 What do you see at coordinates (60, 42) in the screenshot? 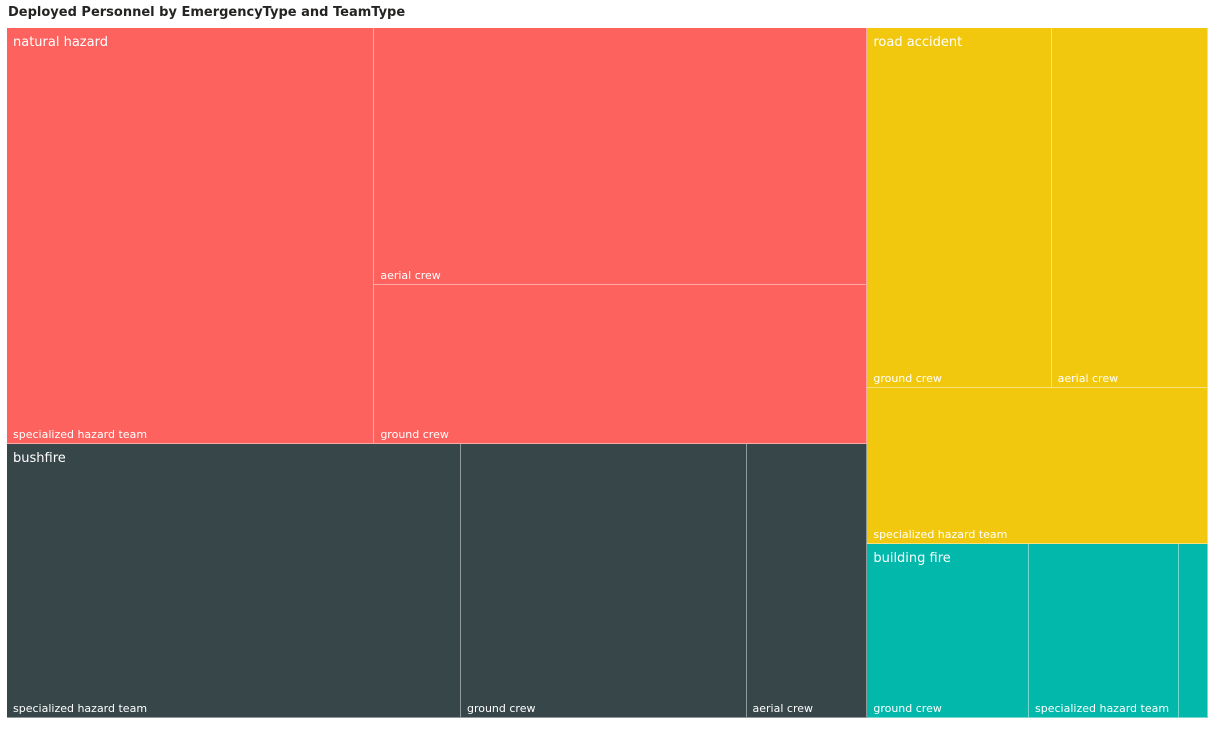
I see `group-label: natural hazard` at bounding box center [60, 42].